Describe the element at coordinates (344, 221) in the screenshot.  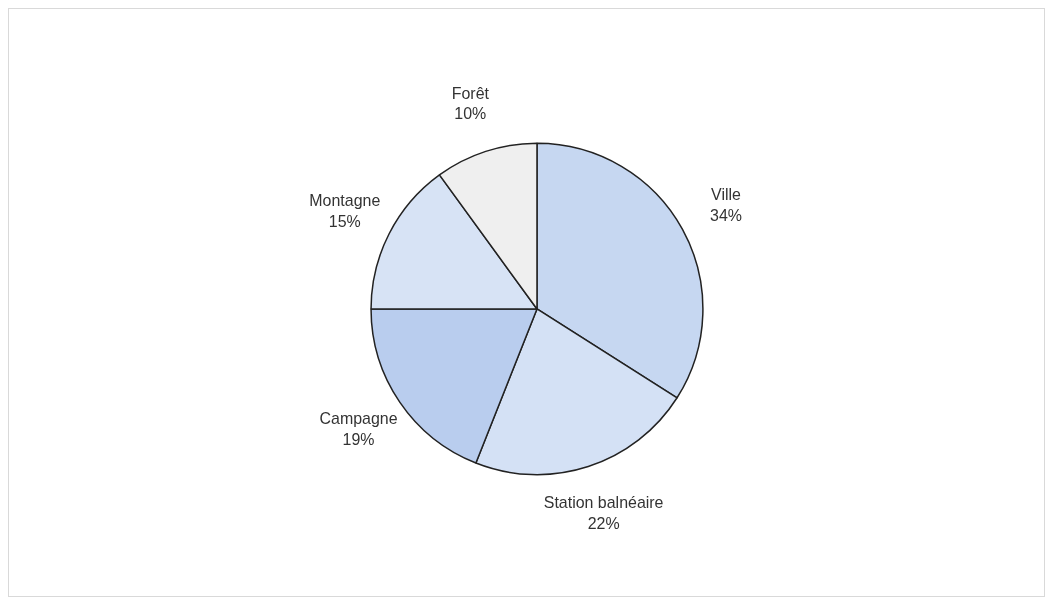
I see `data-label: 15%` at that location.